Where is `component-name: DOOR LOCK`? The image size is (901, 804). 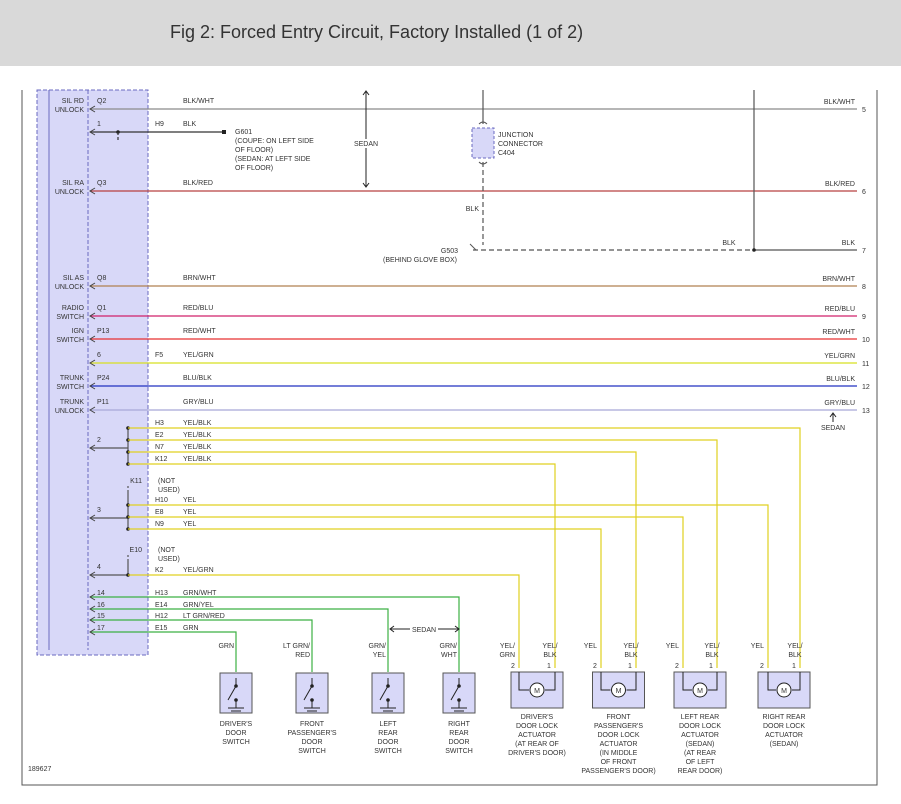 component-name: DOOR LOCK is located at coordinates (700, 726).